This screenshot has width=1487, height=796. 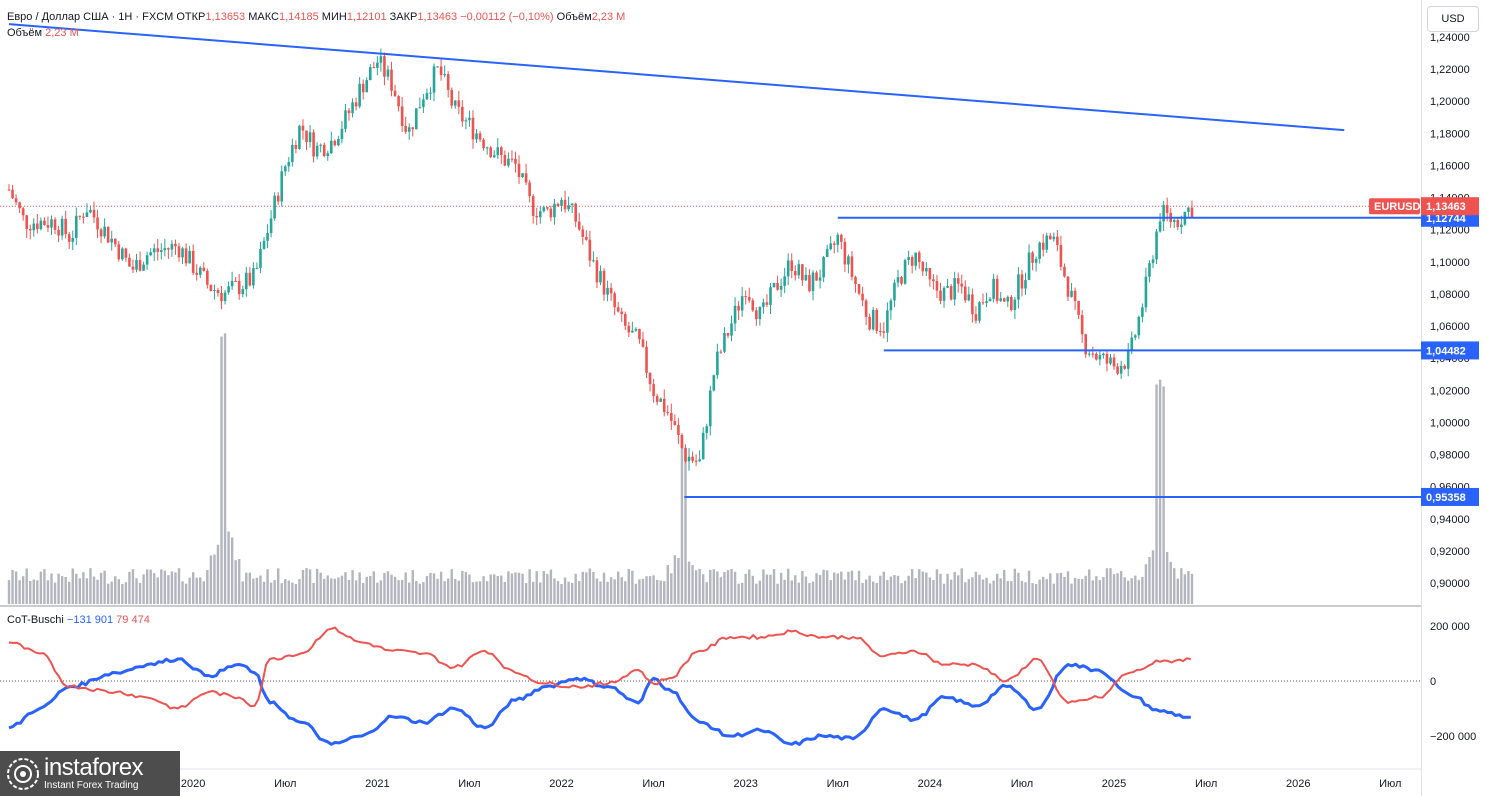 I want to click on volume-legend: Объём 2,23 М, so click(x=43, y=33).